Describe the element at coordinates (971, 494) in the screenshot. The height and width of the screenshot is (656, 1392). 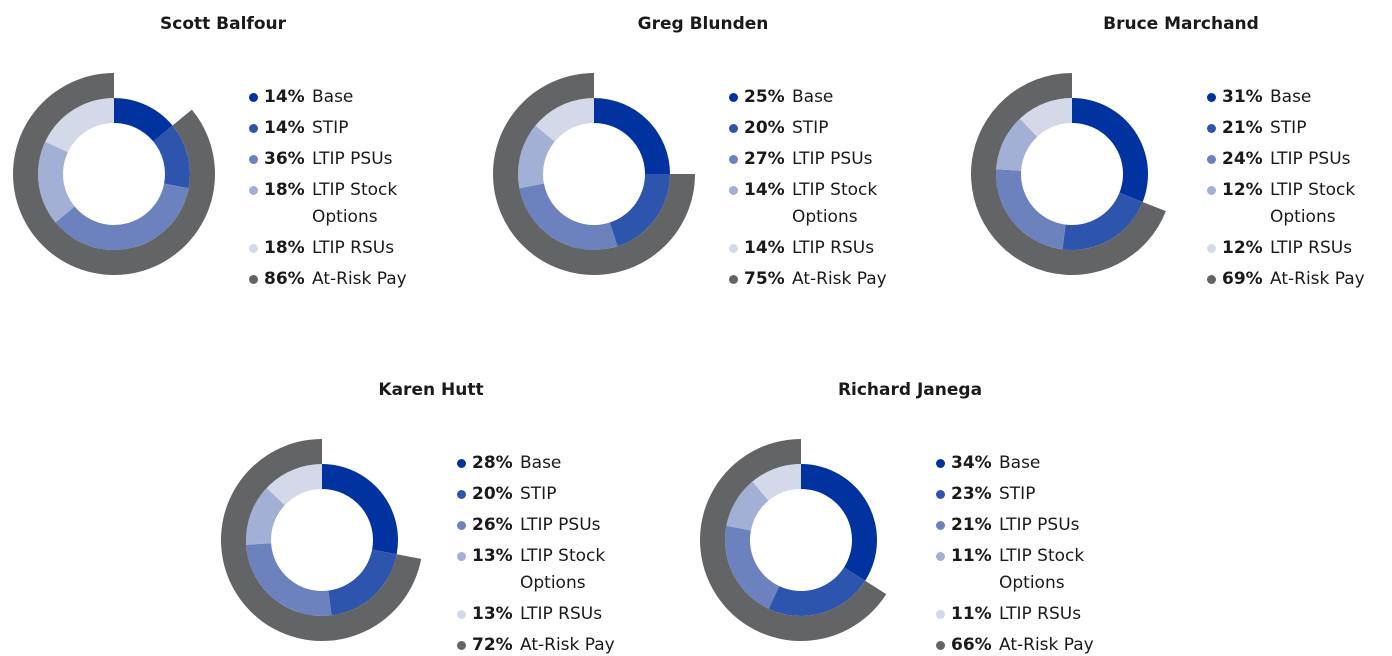
I see `legend-value: 23%` at that location.